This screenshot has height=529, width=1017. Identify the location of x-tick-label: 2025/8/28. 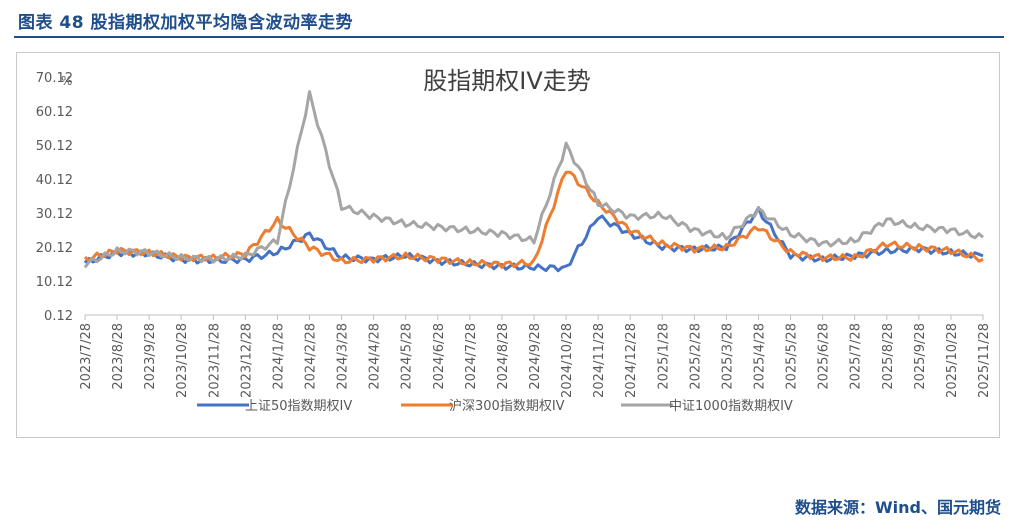
(888, 356).